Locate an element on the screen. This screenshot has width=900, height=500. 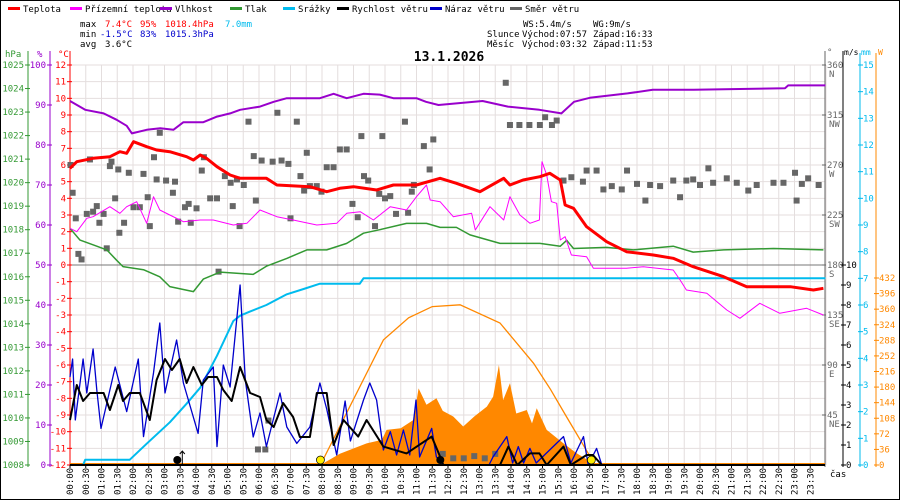
axis-unit-label: % is located at coordinates (40, 55).